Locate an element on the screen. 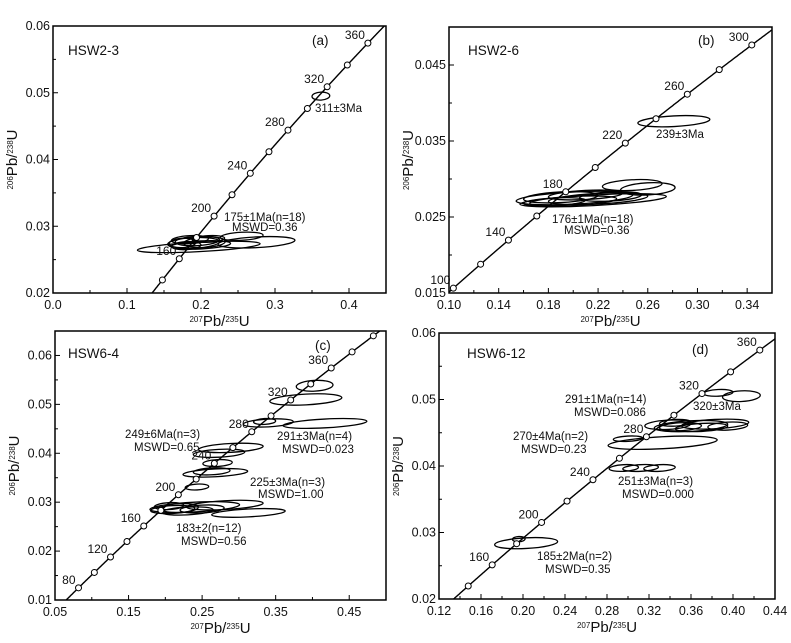 The height and width of the screenshot is (643, 791). concordia-age-label: 200 is located at coordinates (201, 208).